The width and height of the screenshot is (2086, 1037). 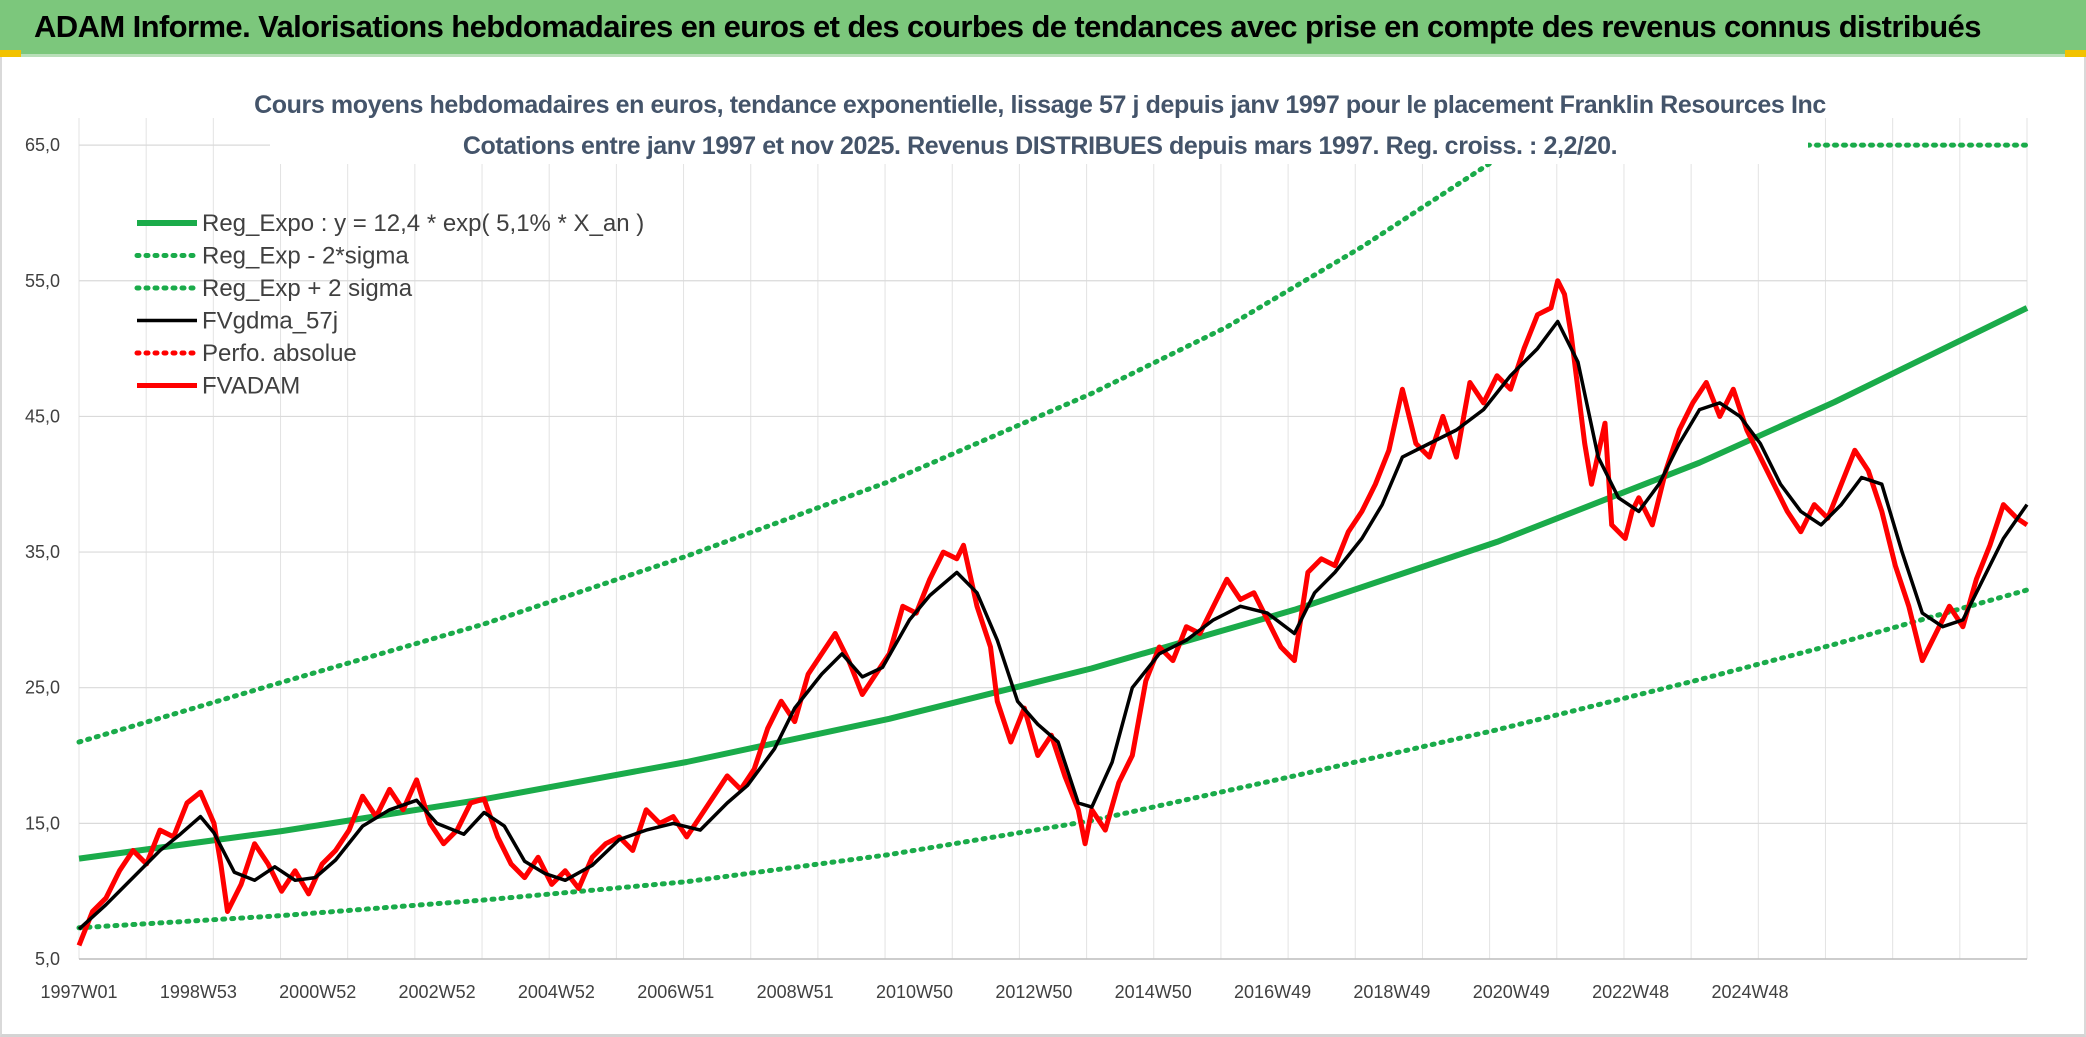 What do you see at coordinates (1511, 992) in the screenshot?
I see `x-tick-label: 2020W49` at bounding box center [1511, 992].